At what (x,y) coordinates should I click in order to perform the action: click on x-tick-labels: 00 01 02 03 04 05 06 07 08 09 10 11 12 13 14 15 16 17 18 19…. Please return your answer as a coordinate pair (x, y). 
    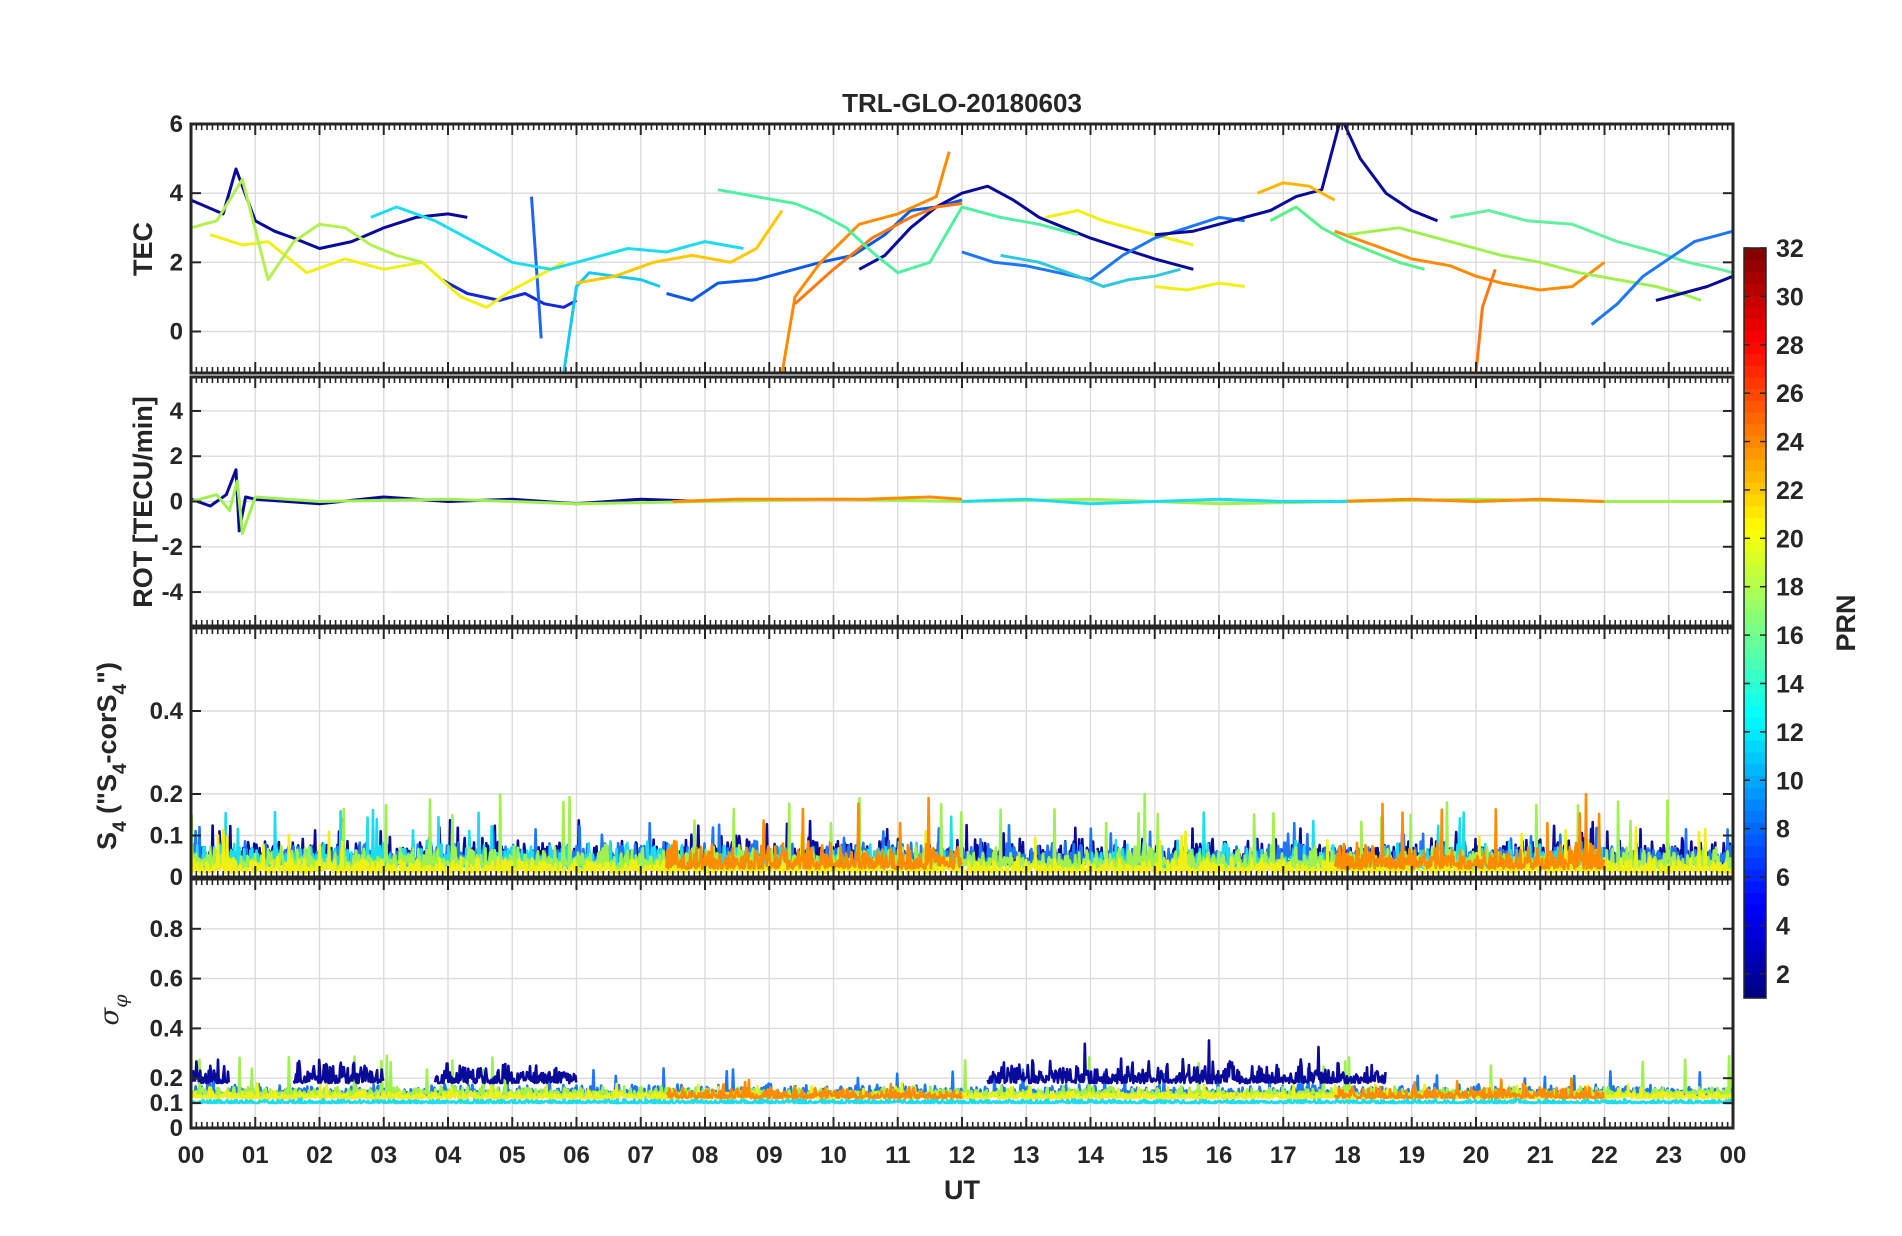
    Looking at the image, I should click on (962, 1155).